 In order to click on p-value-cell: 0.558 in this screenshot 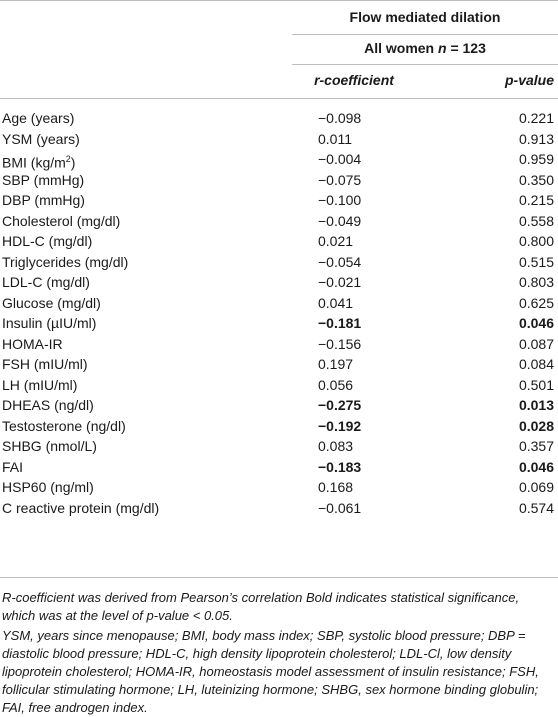, I will do `click(536, 220)`.